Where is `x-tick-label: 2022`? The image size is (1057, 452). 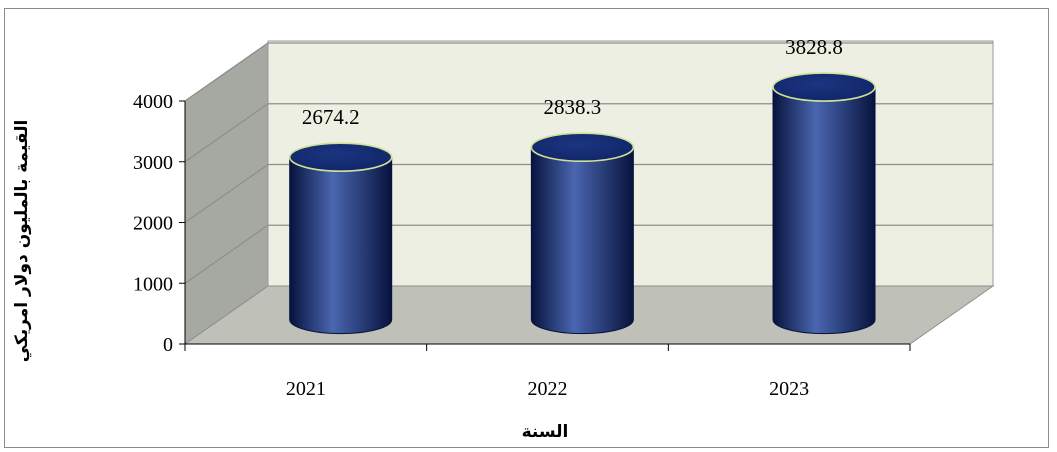 x-tick-label: 2022 is located at coordinates (548, 389).